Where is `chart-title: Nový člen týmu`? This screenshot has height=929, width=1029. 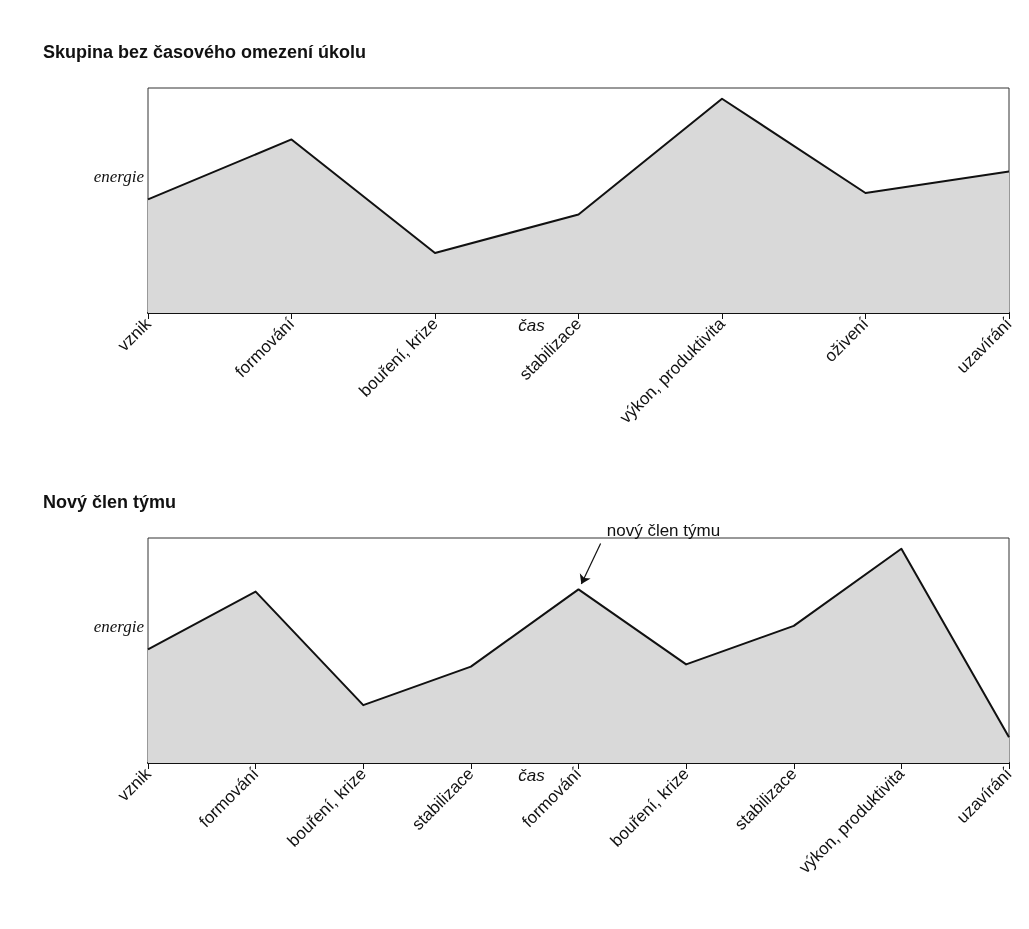
chart-title: Nový člen týmu is located at coordinates (110, 502).